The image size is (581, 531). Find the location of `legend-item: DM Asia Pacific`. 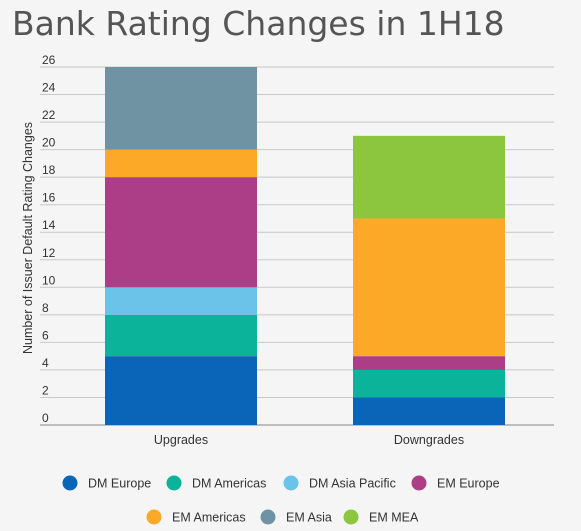

legend-item: DM Asia Pacific is located at coordinates (339, 483).